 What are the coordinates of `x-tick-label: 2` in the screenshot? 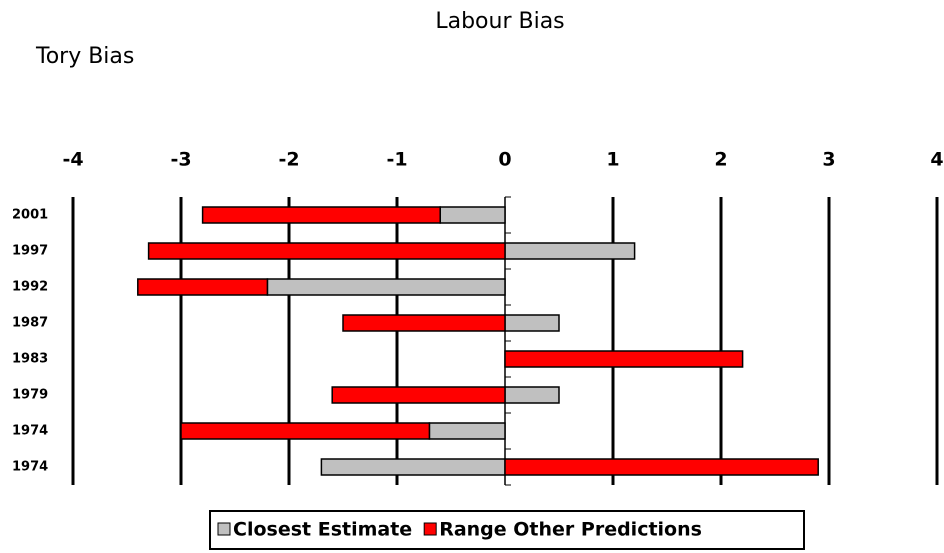 It's located at (720, 160).